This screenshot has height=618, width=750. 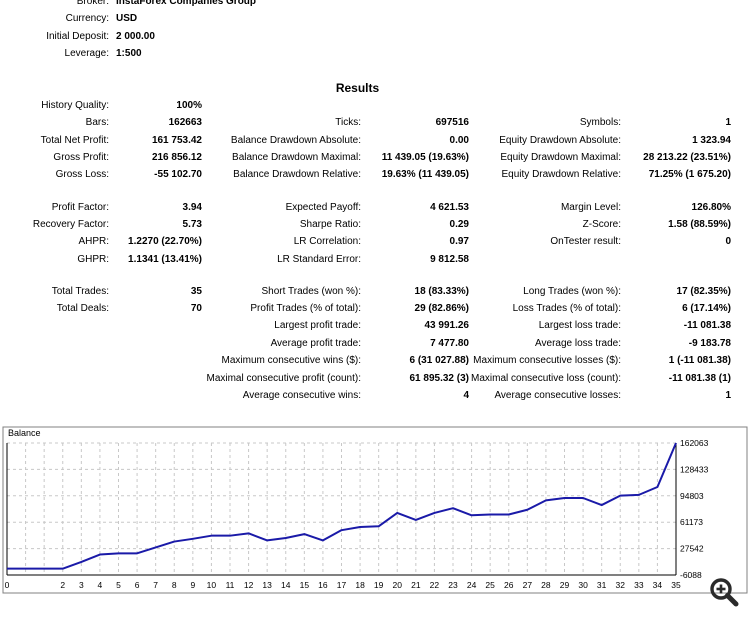 What do you see at coordinates (546, 378) in the screenshot?
I see `maximal-consec-loss-label: Maximal consecutive loss (count):` at bounding box center [546, 378].